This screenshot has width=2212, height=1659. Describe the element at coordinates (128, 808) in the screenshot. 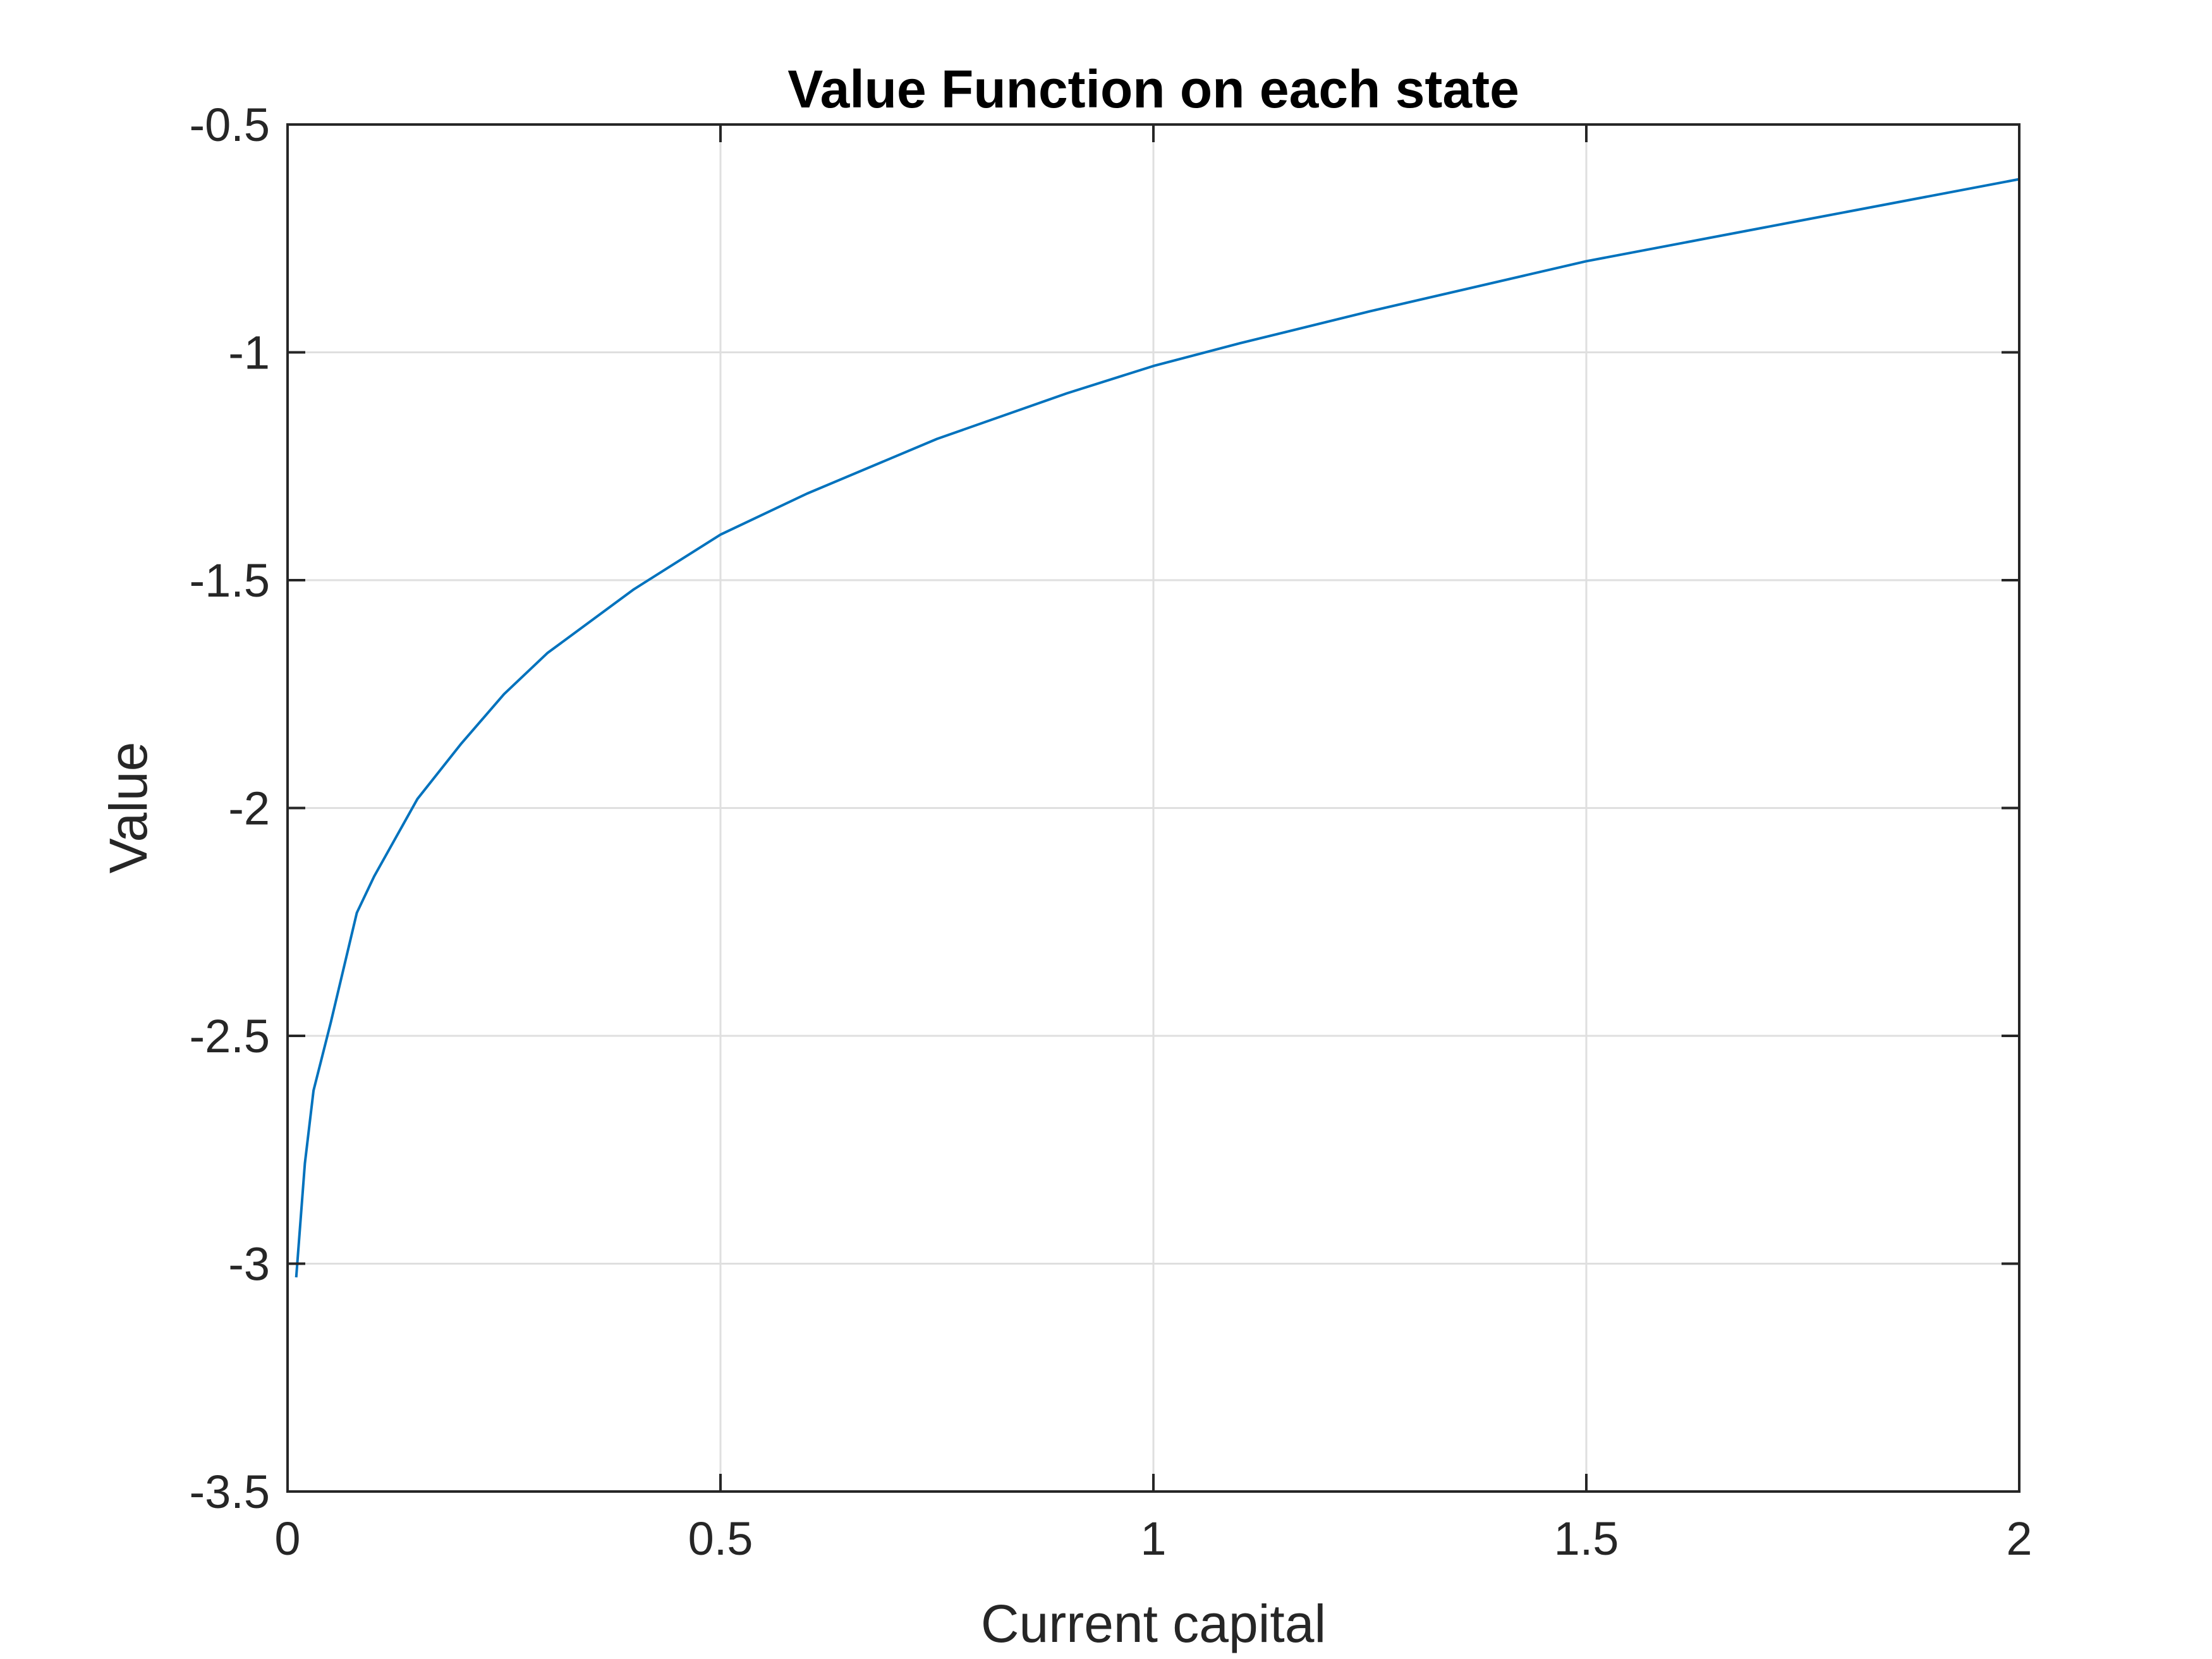

I see `y-axis-label: Value` at that location.